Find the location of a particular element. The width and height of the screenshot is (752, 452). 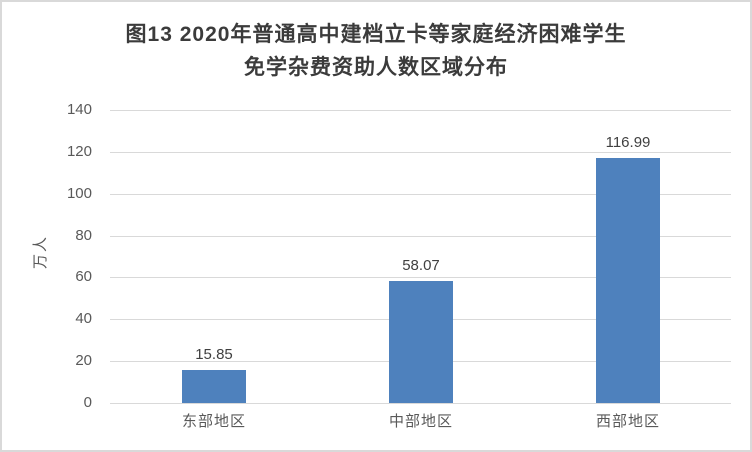

y-tick-label: 0 is located at coordinates (87, 402).